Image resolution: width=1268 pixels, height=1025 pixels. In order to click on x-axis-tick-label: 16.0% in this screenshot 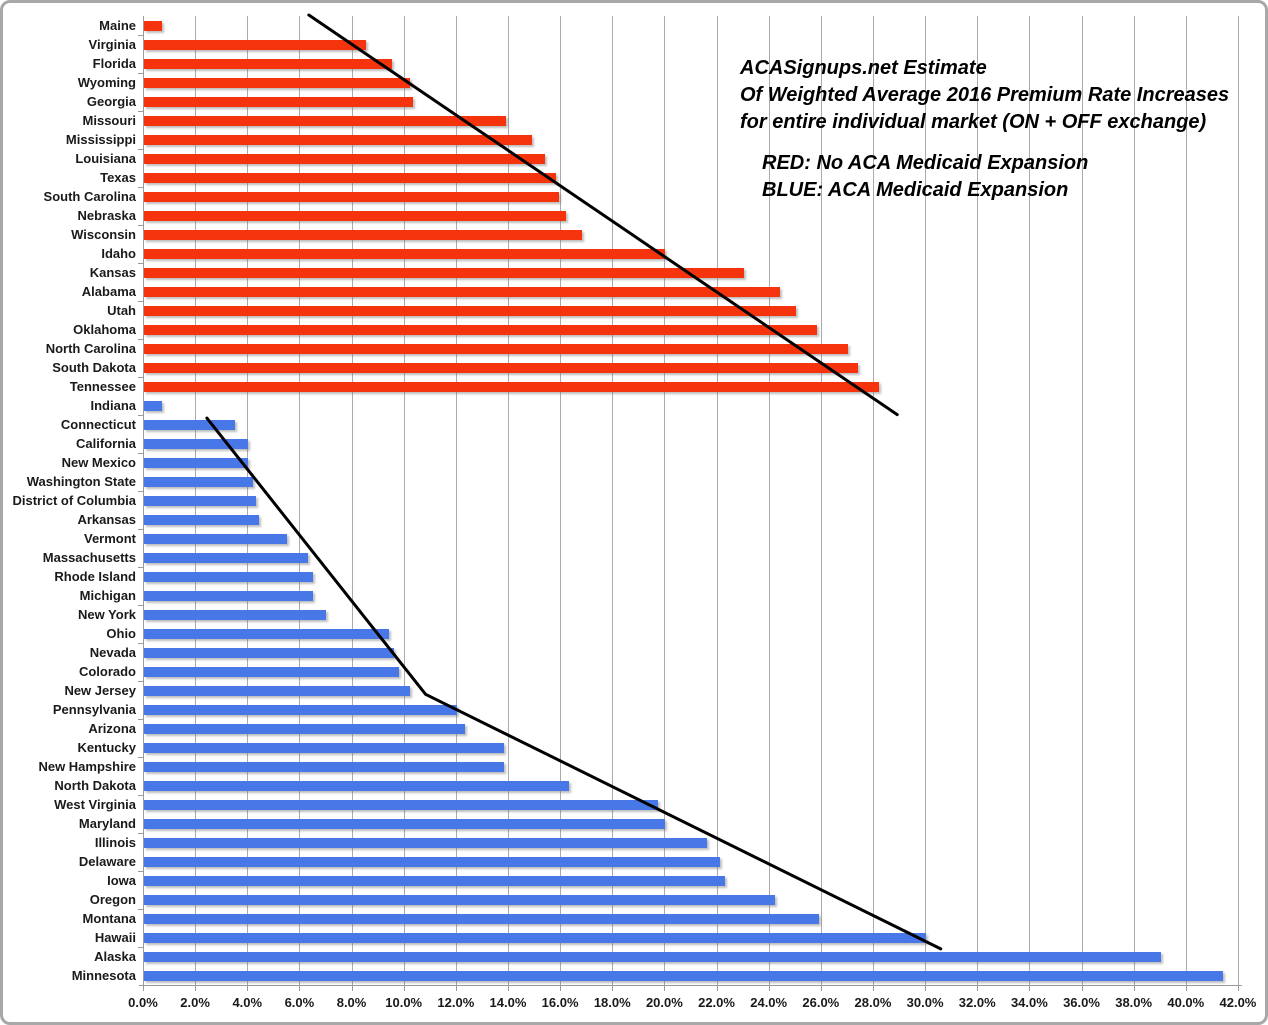, I will do `click(560, 1002)`.